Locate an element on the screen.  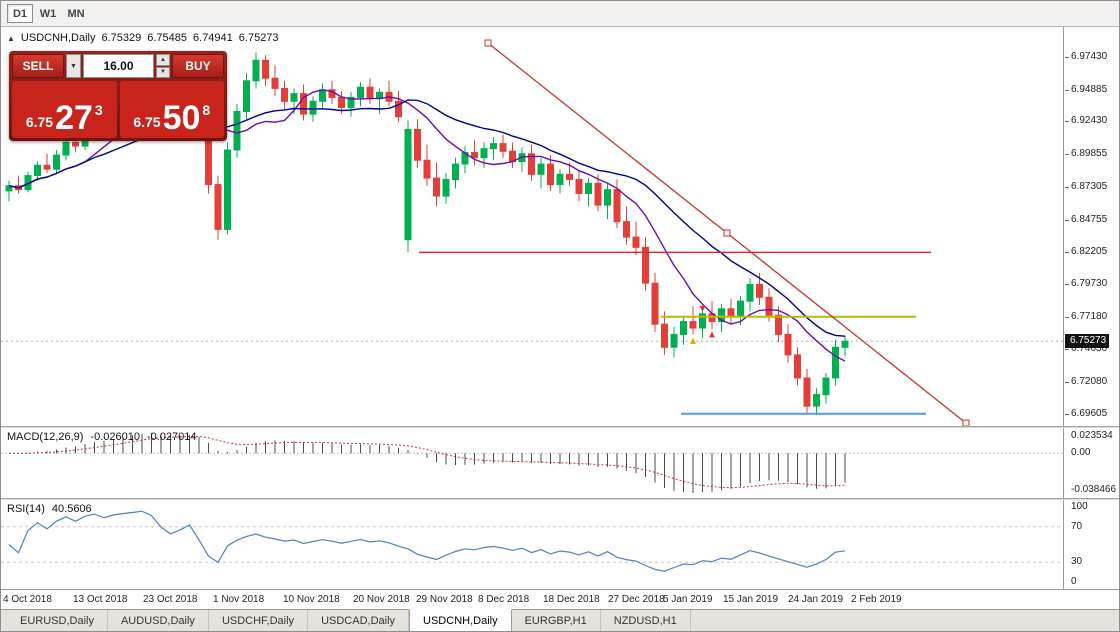
price-axis-label: 6.74630 is located at coordinates (1089, 348).